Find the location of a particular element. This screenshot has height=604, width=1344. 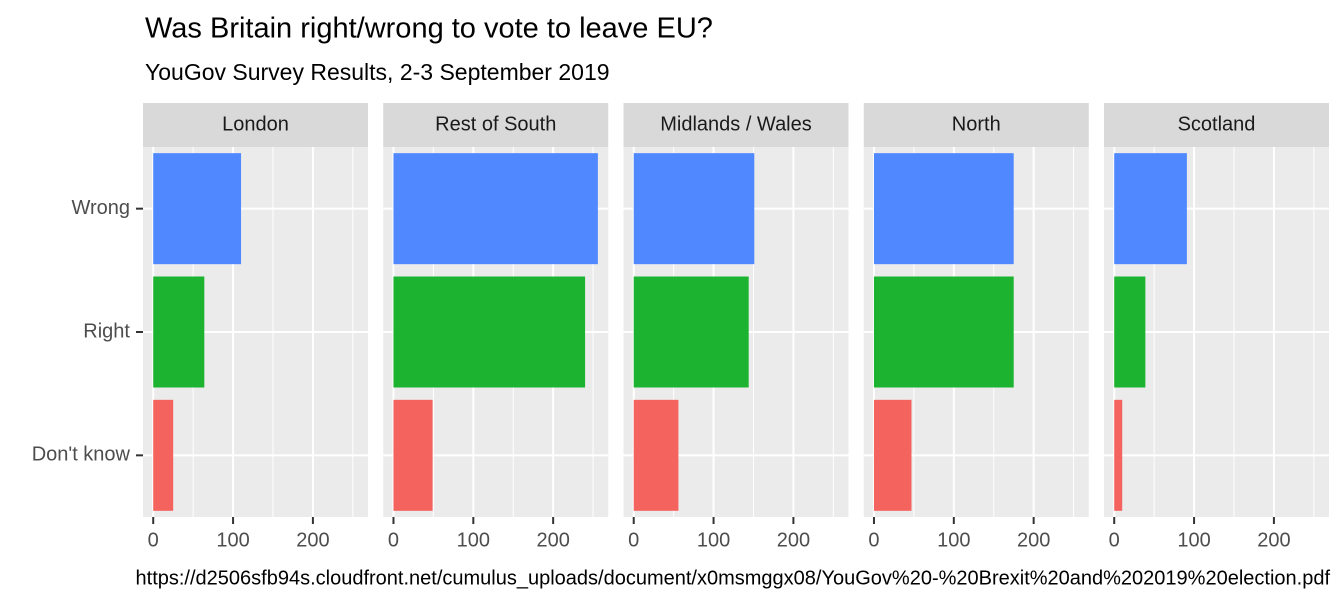

strip-label: Rest of South is located at coordinates (495, 124).